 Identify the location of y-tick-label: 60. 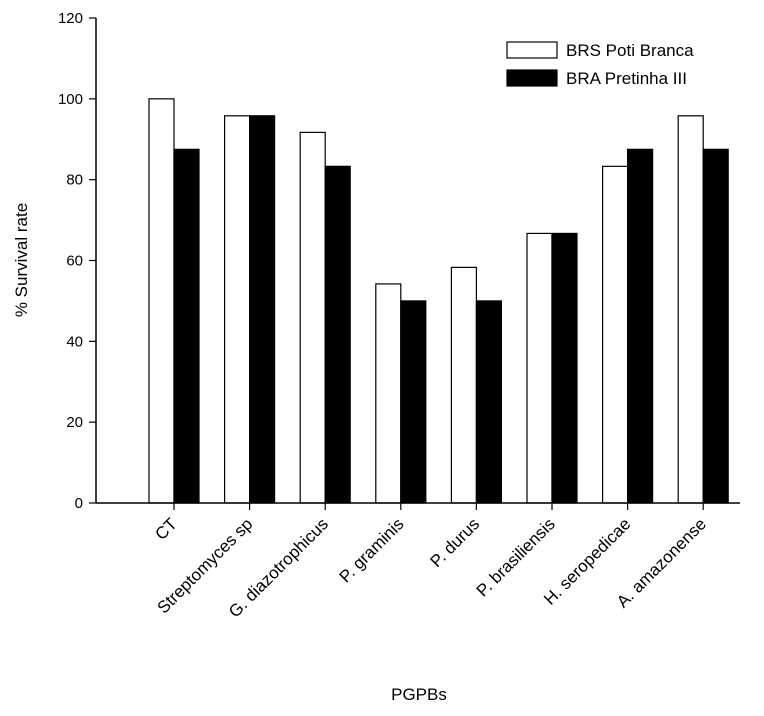
(74, 261).